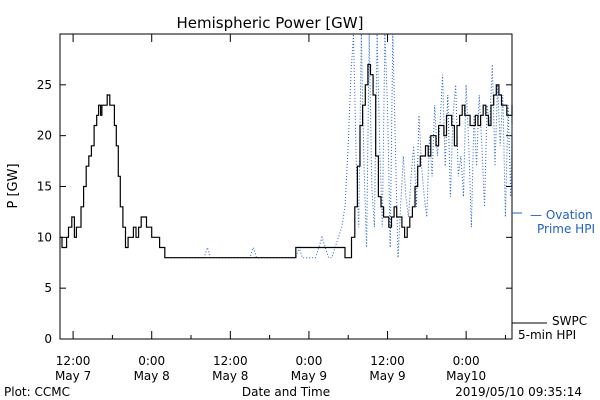 Image resolution: width=600 pixels, height=400 pixels. What do you see at coordinates (466, 376) in the screenshot?
I see `x-tick-date-label: May10` at bounding box center [466, 376].